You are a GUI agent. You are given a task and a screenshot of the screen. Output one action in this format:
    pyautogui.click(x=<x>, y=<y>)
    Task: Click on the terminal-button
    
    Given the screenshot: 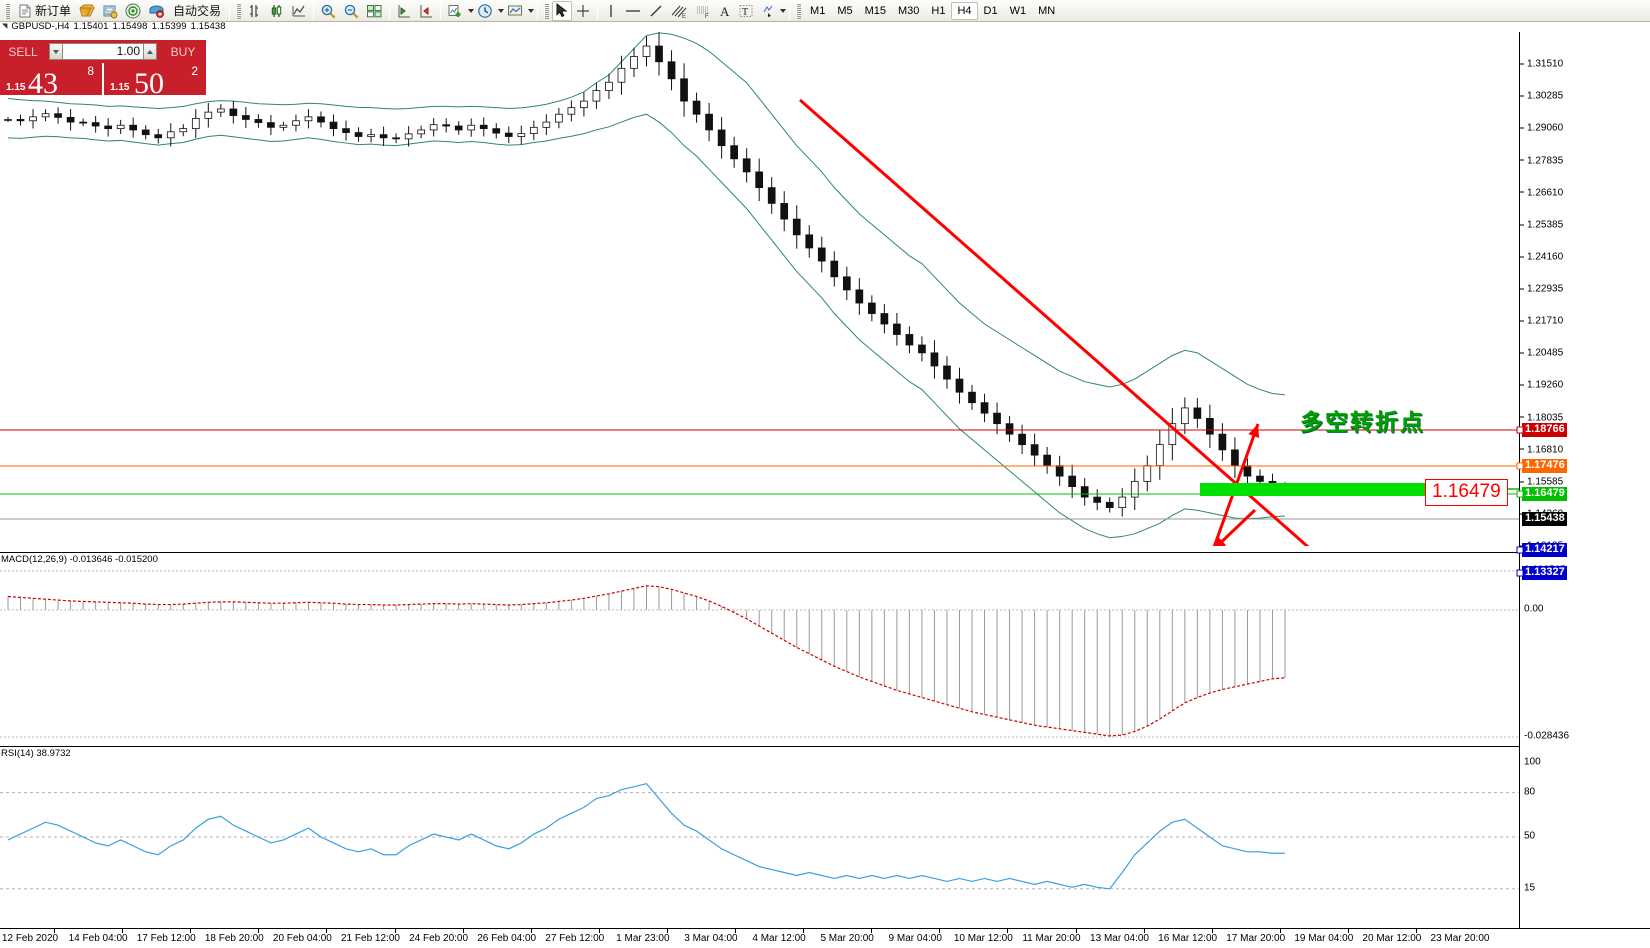 What is the action you would take?
    pyautogui.click(x=110, y=11)
    